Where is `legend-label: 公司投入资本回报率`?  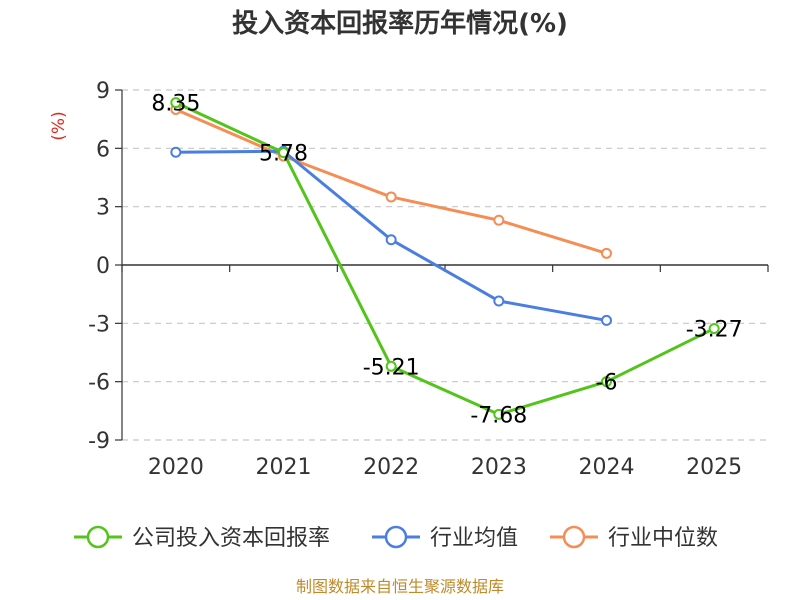 legend-label: 公司投入资本回报率 is located at coordinates (231, 538).